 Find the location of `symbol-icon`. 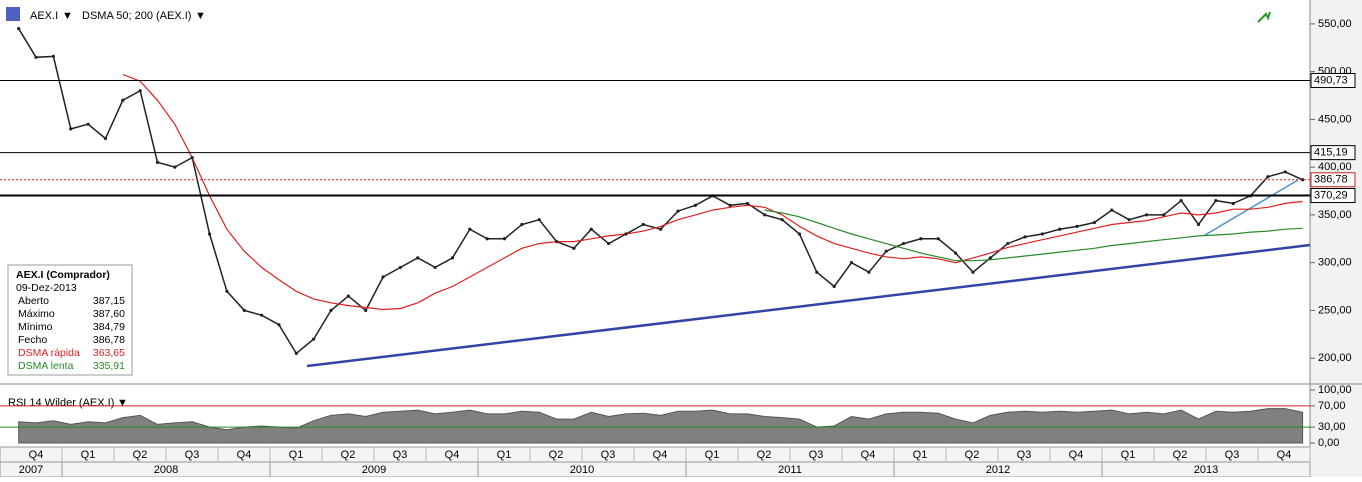

symbol-icon is located at coordinates (13, 14).